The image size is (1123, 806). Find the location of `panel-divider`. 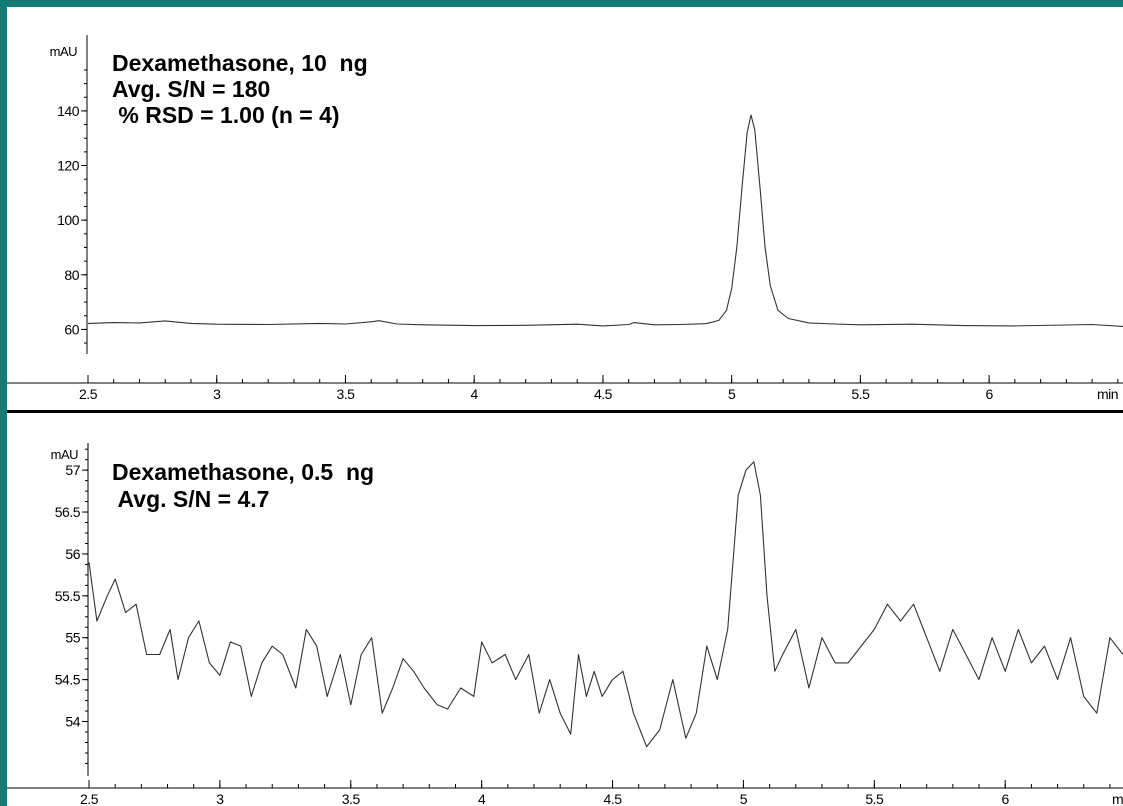

panel-divider is located at coordinates (565, 411).